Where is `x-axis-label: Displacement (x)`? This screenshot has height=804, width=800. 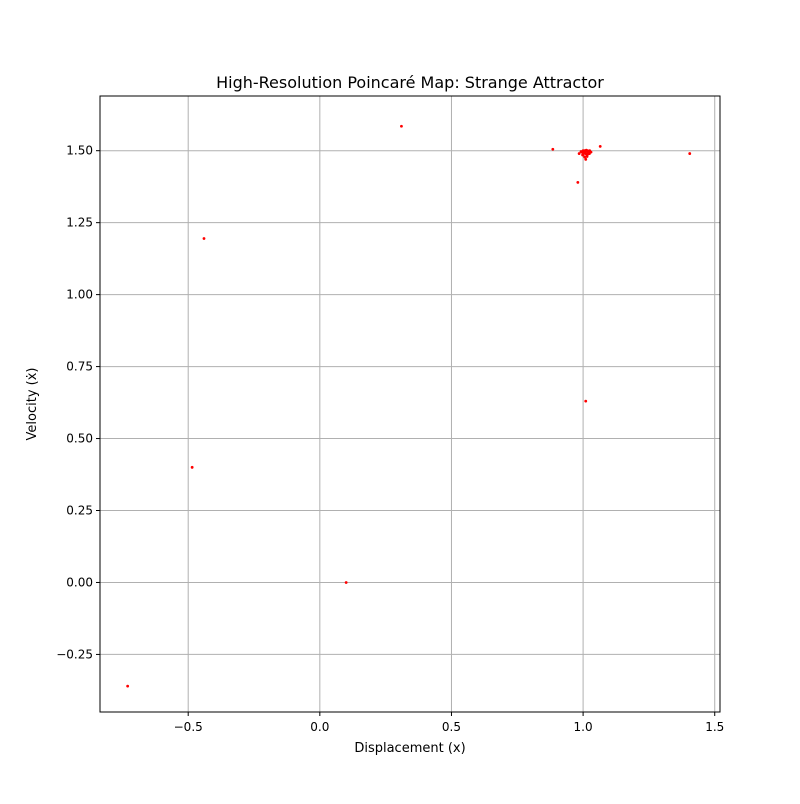 x-axis-label: Displacement (x) is located at coordinates (409, 748).